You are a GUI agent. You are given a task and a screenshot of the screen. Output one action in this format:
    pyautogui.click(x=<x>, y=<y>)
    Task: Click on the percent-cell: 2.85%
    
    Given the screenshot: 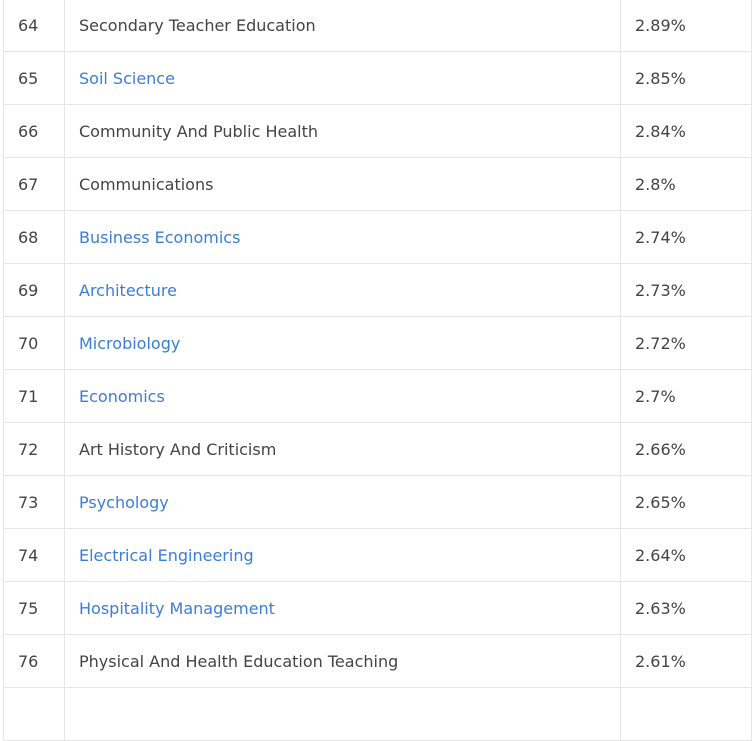 What is the action you would take?
    pyautogui.click(x=686, y=78)
    